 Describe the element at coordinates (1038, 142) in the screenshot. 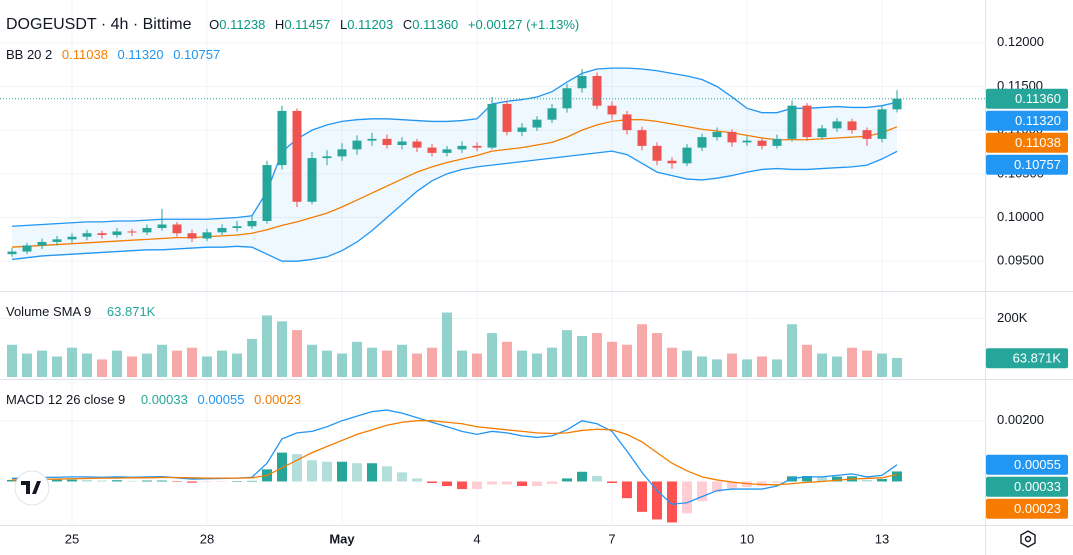

I see `price-badge-label: 0.11038` at that location.